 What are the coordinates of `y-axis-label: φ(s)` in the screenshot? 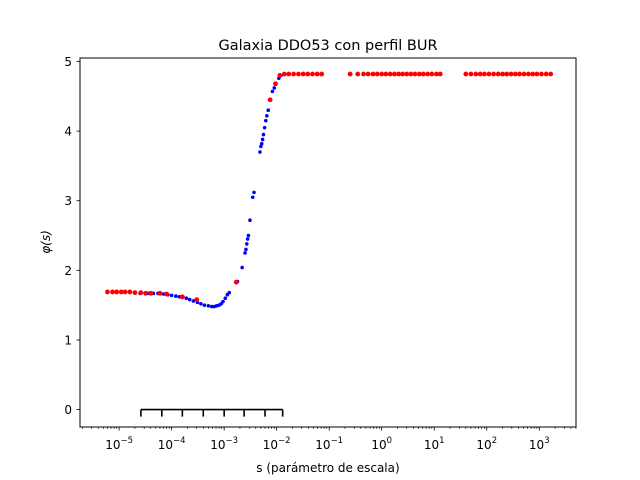 It's located at (46, 242).